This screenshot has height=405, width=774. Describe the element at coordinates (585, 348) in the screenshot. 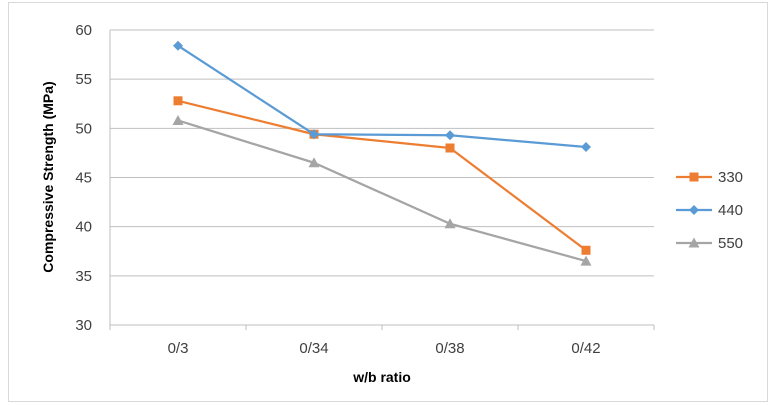

I see `x-tick-label: 0/42` at that location.